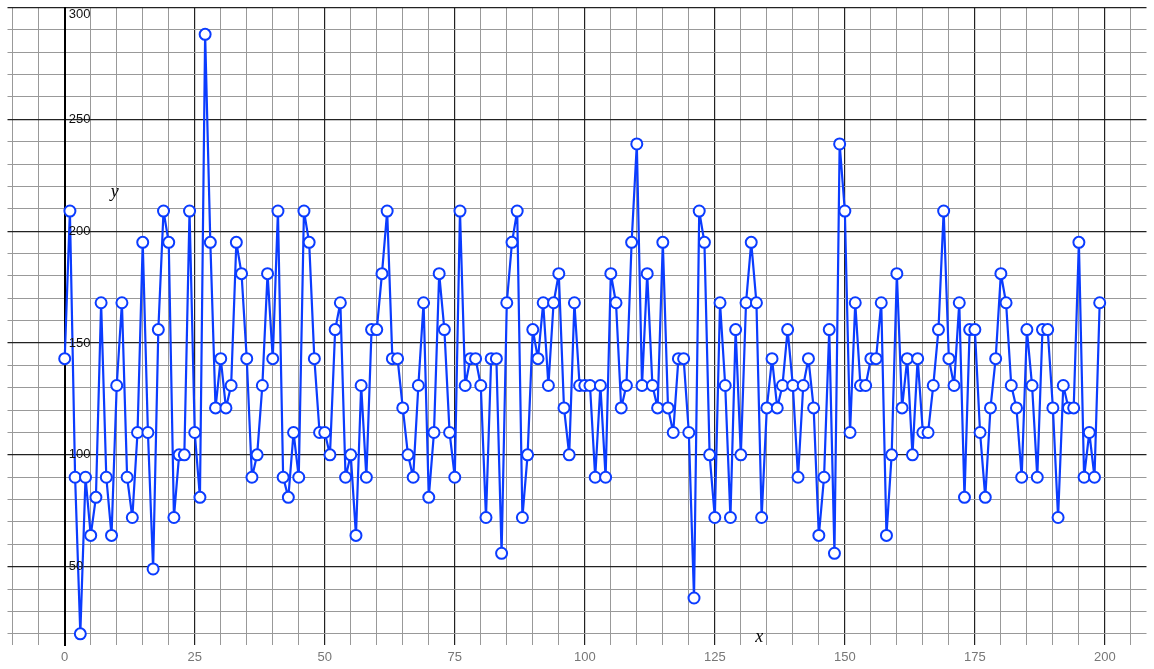 The image size is (1154, 669). What do you see at coordinates (65, 657) in the screenshot?
I see `x-tick-label: 0` at bounding box center [65, 657].